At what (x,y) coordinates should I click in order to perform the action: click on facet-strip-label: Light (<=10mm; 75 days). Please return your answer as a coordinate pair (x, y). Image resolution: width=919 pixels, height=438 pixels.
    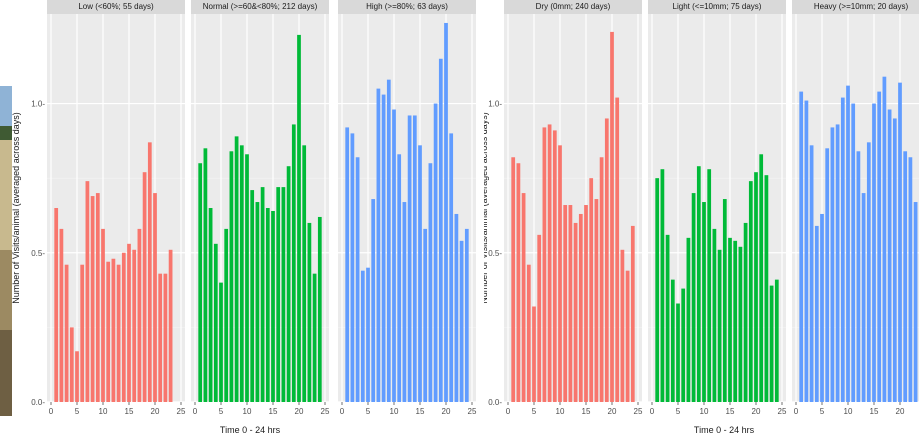
    Looking at the image, I should click on (717, 6).